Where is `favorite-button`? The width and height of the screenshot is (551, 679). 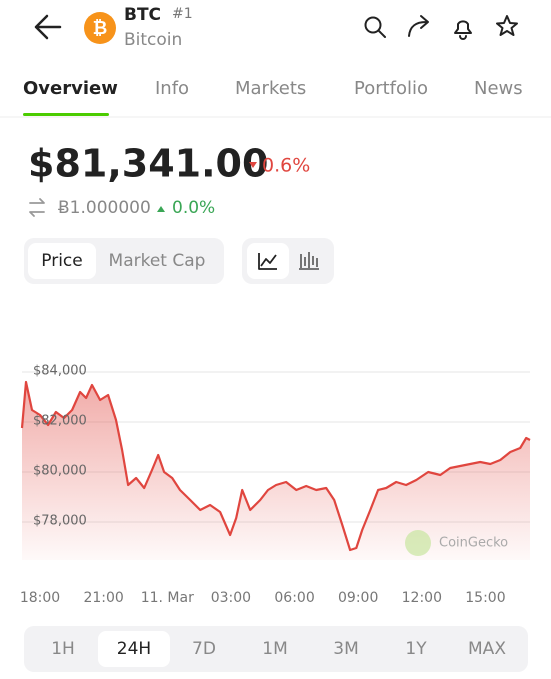 favorite-button is located at coordinates (507, 25).